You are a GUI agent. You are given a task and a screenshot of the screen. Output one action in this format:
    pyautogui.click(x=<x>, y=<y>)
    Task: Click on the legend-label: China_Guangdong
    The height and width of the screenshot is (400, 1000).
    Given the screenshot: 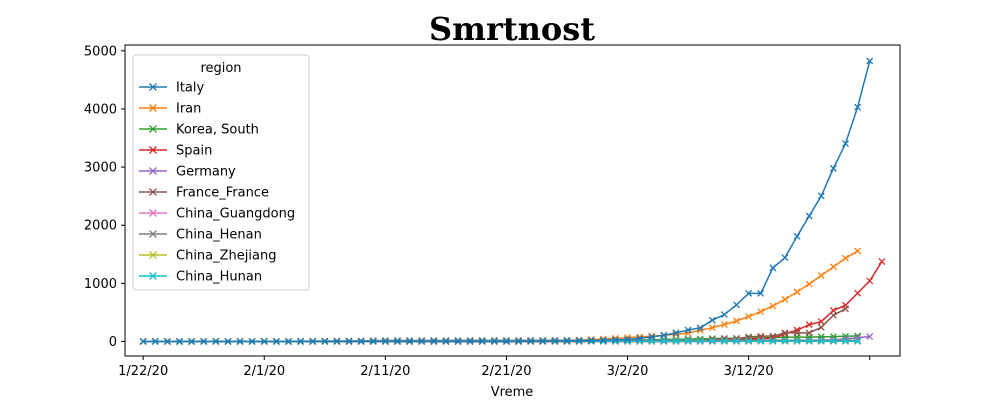 What is the action you would take?
    pyautogui.click(x=235, y=214)
    